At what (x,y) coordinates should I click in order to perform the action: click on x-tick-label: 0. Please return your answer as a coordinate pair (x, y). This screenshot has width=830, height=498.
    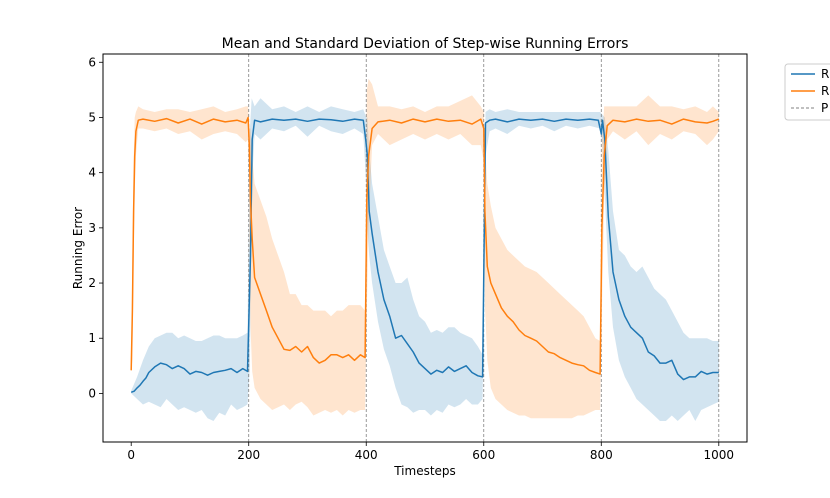
    Looking at the image, I should click on (131, 455).